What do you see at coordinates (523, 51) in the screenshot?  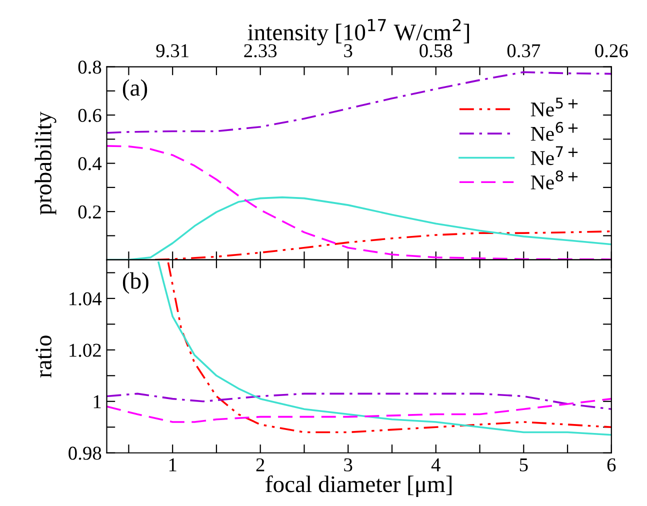 I see `annotation: 0.37` at bounding box center [523, 51].